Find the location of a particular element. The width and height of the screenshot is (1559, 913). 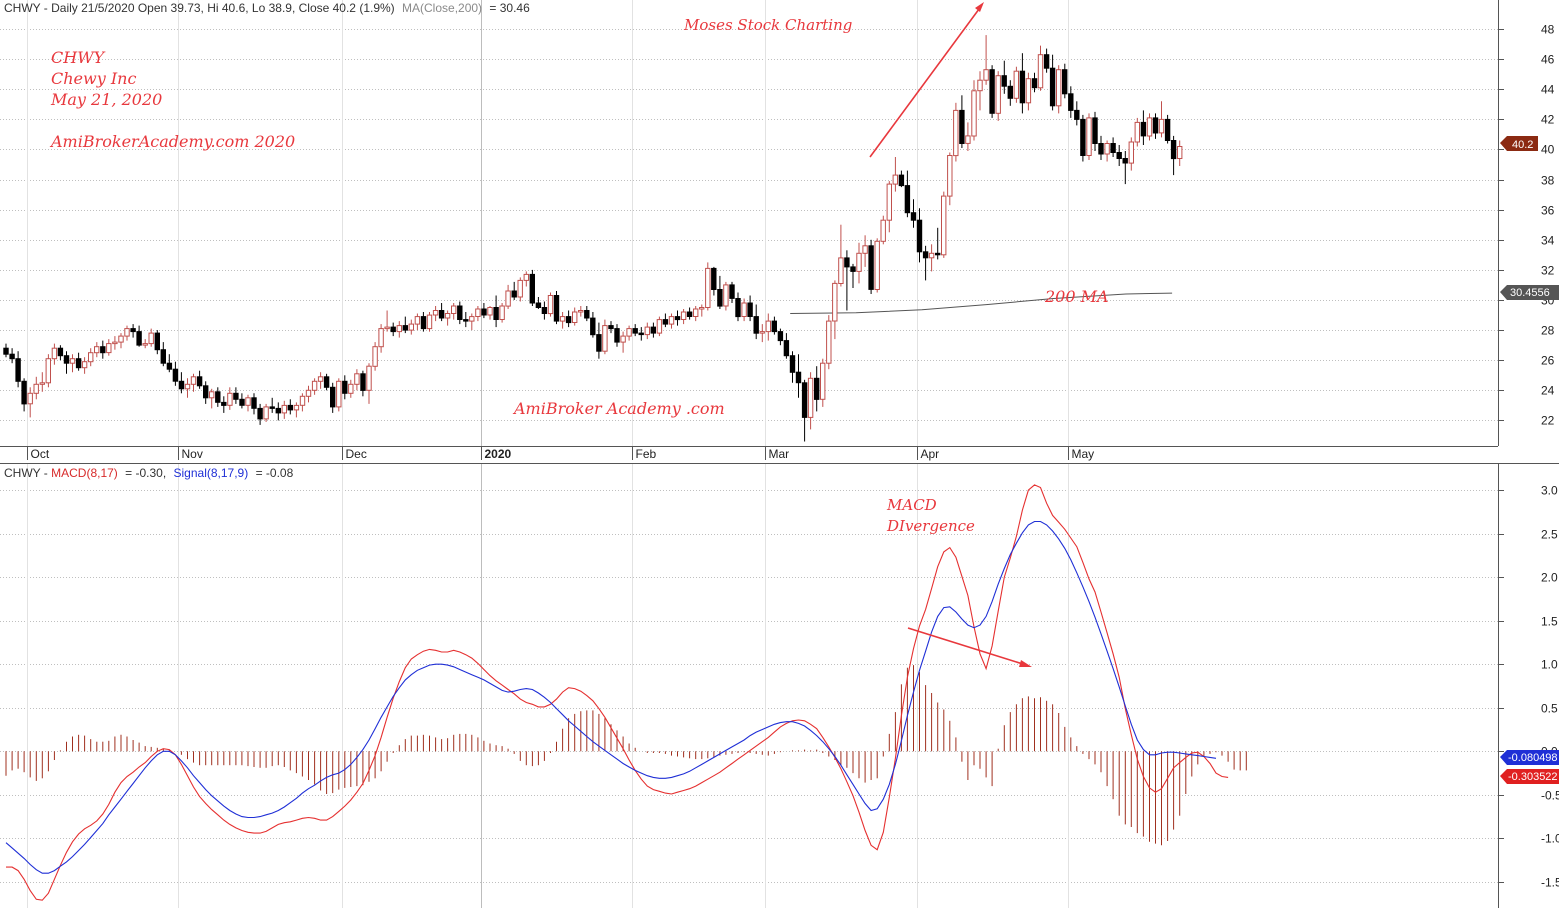

macd-axis-label: 1.5 is located at coordinates (1549, 622).